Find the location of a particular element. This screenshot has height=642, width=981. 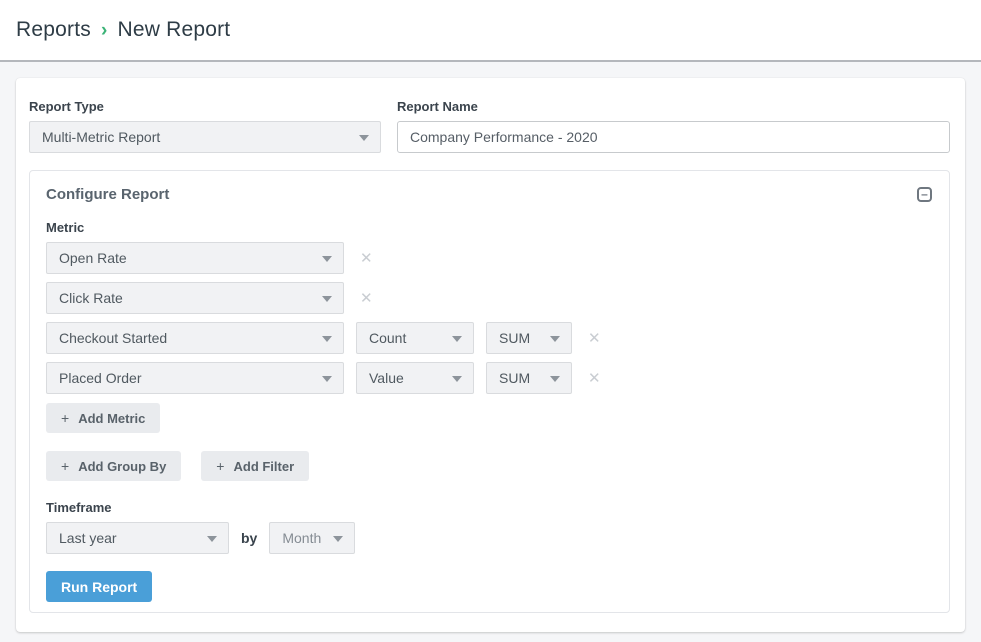

add-filter-label: Add Filter is located at coordinates (264, 466).